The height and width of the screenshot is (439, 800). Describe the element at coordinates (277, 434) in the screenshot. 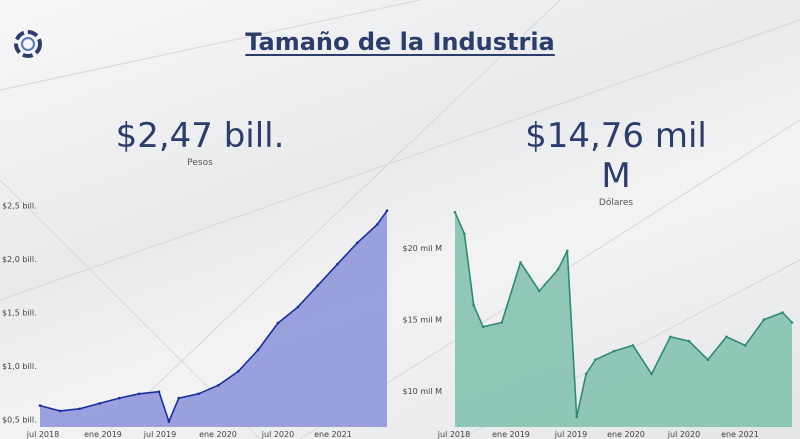

I see `pesos-x-tick-4: jul 2020` at that location.